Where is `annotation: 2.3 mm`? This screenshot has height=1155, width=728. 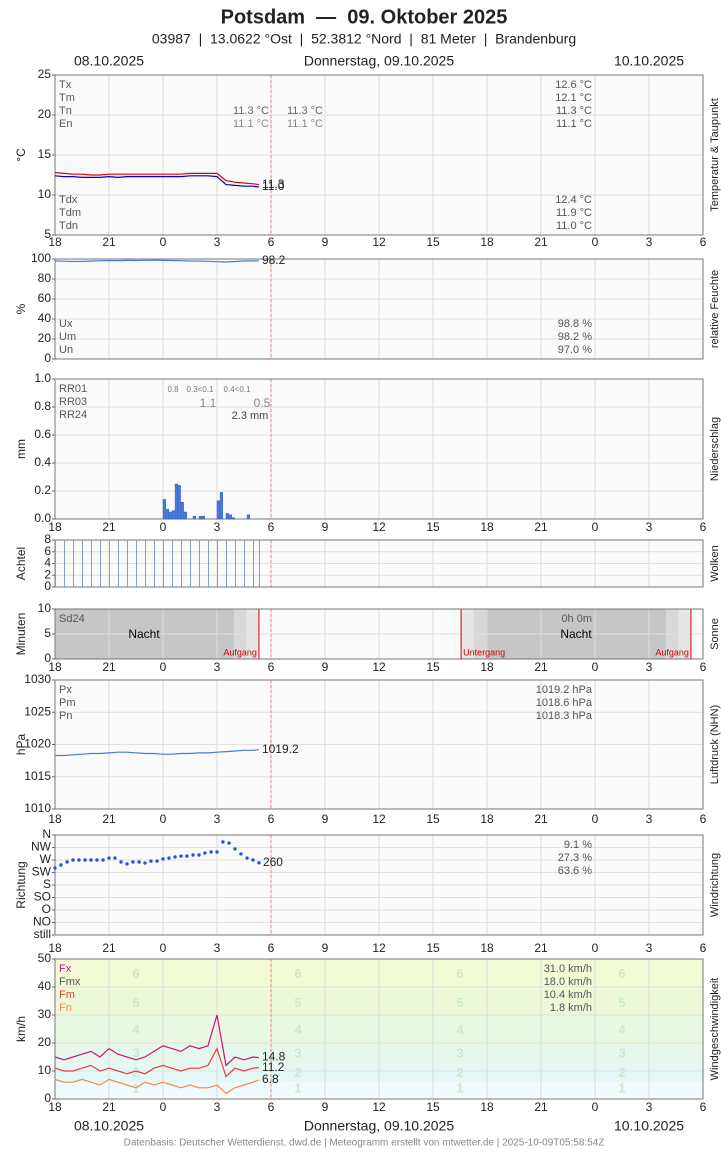 annotation: 2.3 mm is located at coordinates (250, 416).